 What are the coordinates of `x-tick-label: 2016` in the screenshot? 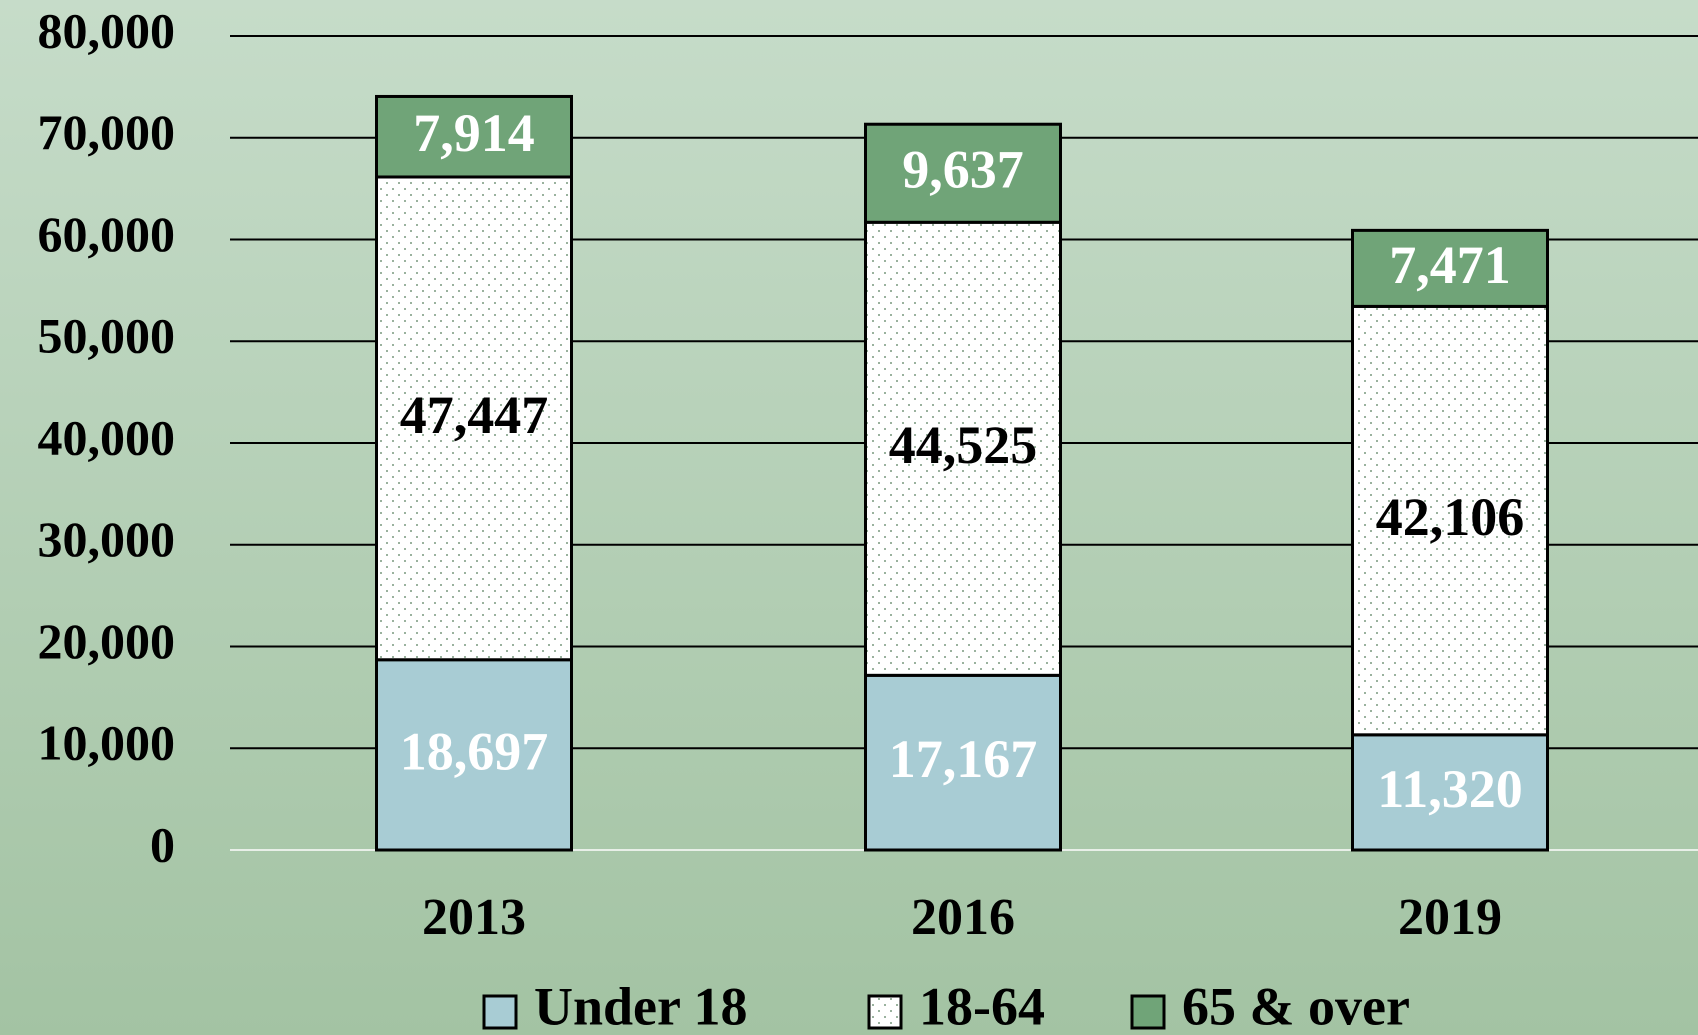 It's located at (963, 917).